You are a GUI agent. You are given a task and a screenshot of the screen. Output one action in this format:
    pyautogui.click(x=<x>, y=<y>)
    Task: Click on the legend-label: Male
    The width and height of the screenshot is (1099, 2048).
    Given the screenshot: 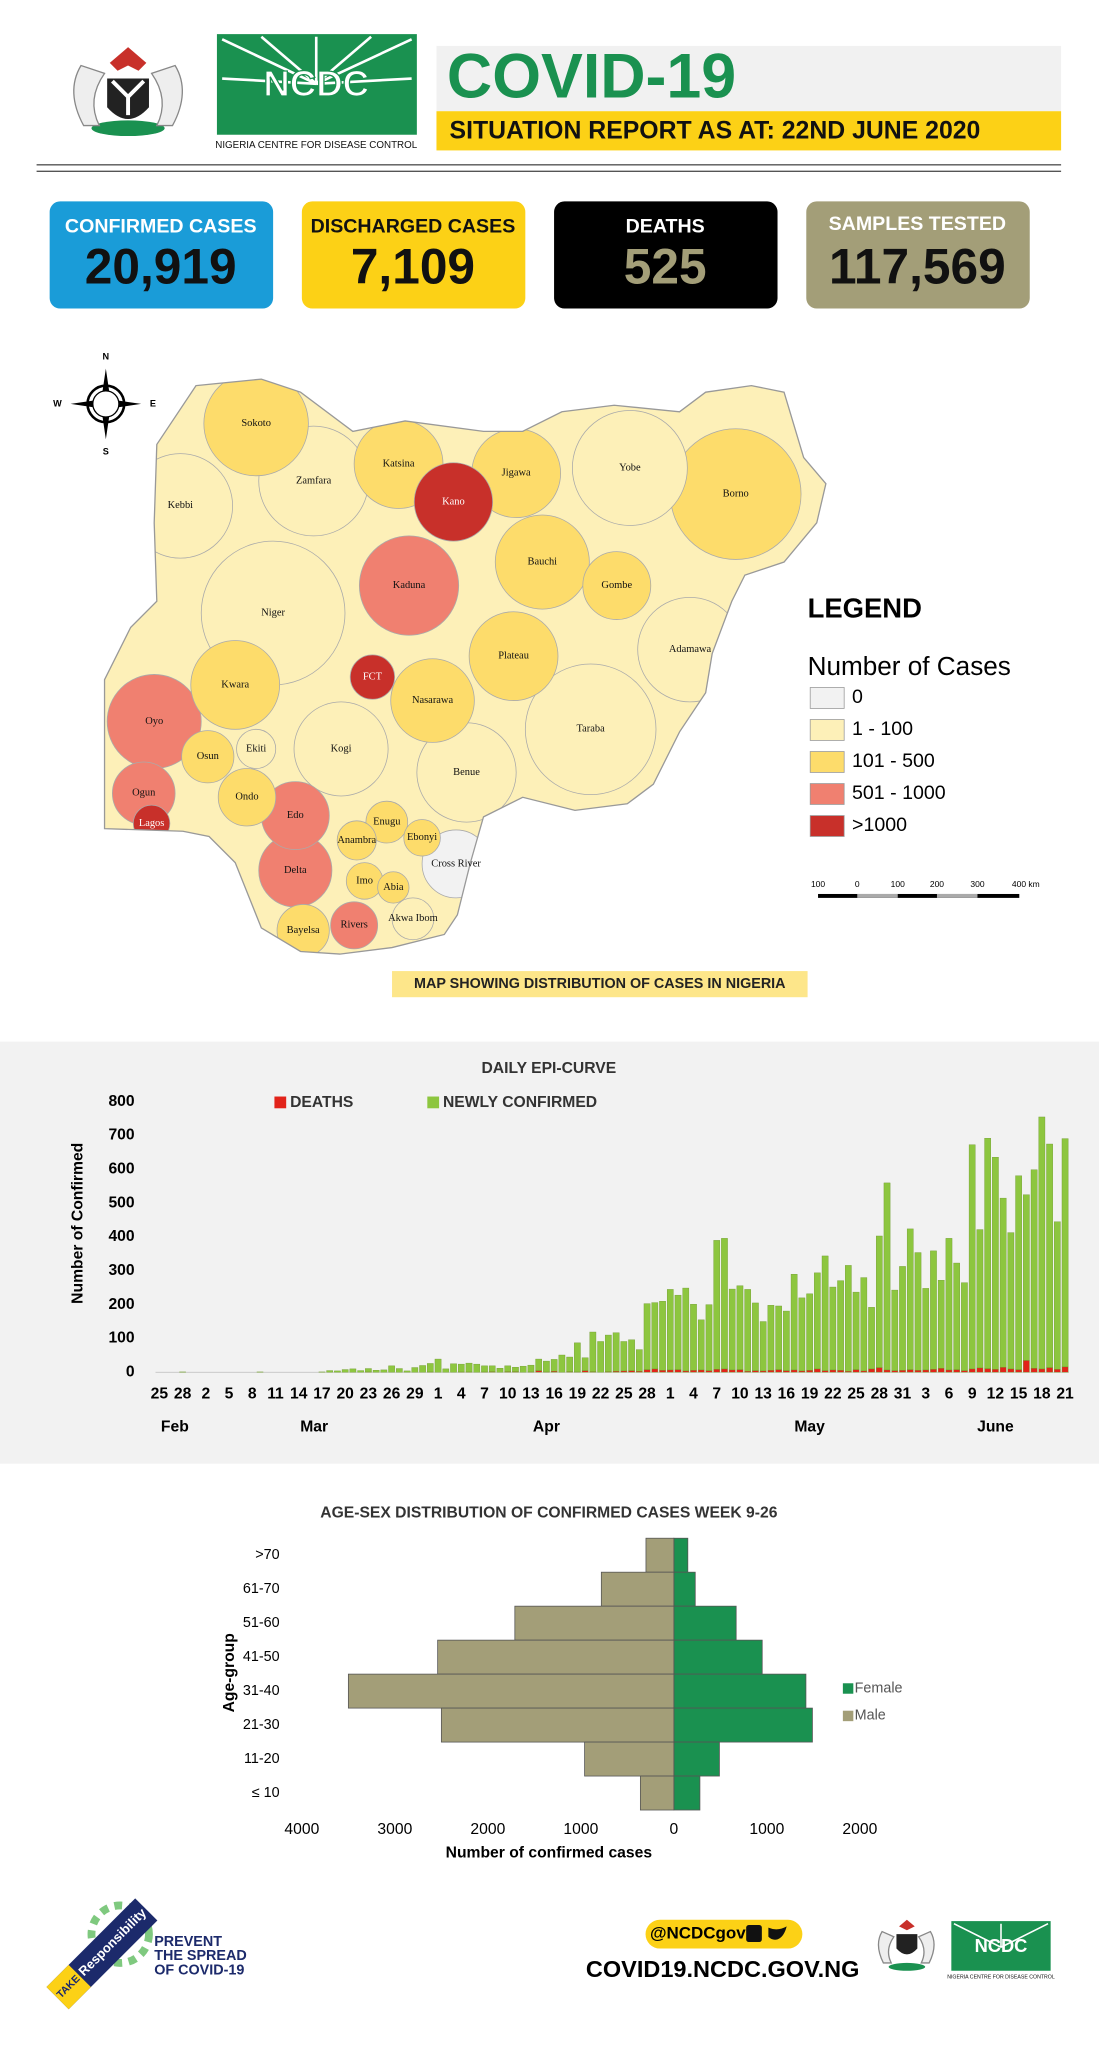 What is the action you would take?
    pyautogui.click(x=870, y=1716)
    